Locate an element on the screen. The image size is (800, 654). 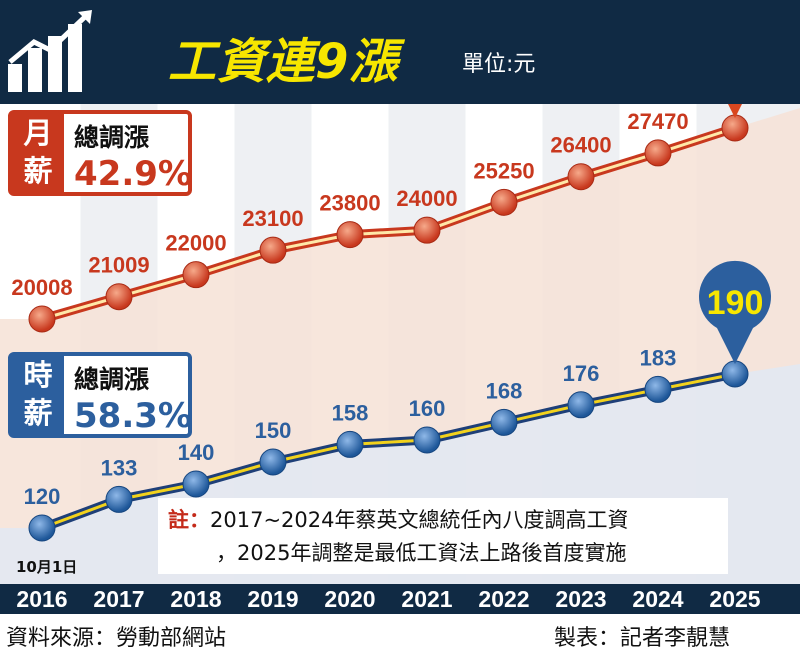
note-line-1: 2017~2024年蔡英文總統任內八度調高工資 is located at coordinates (419, 520).